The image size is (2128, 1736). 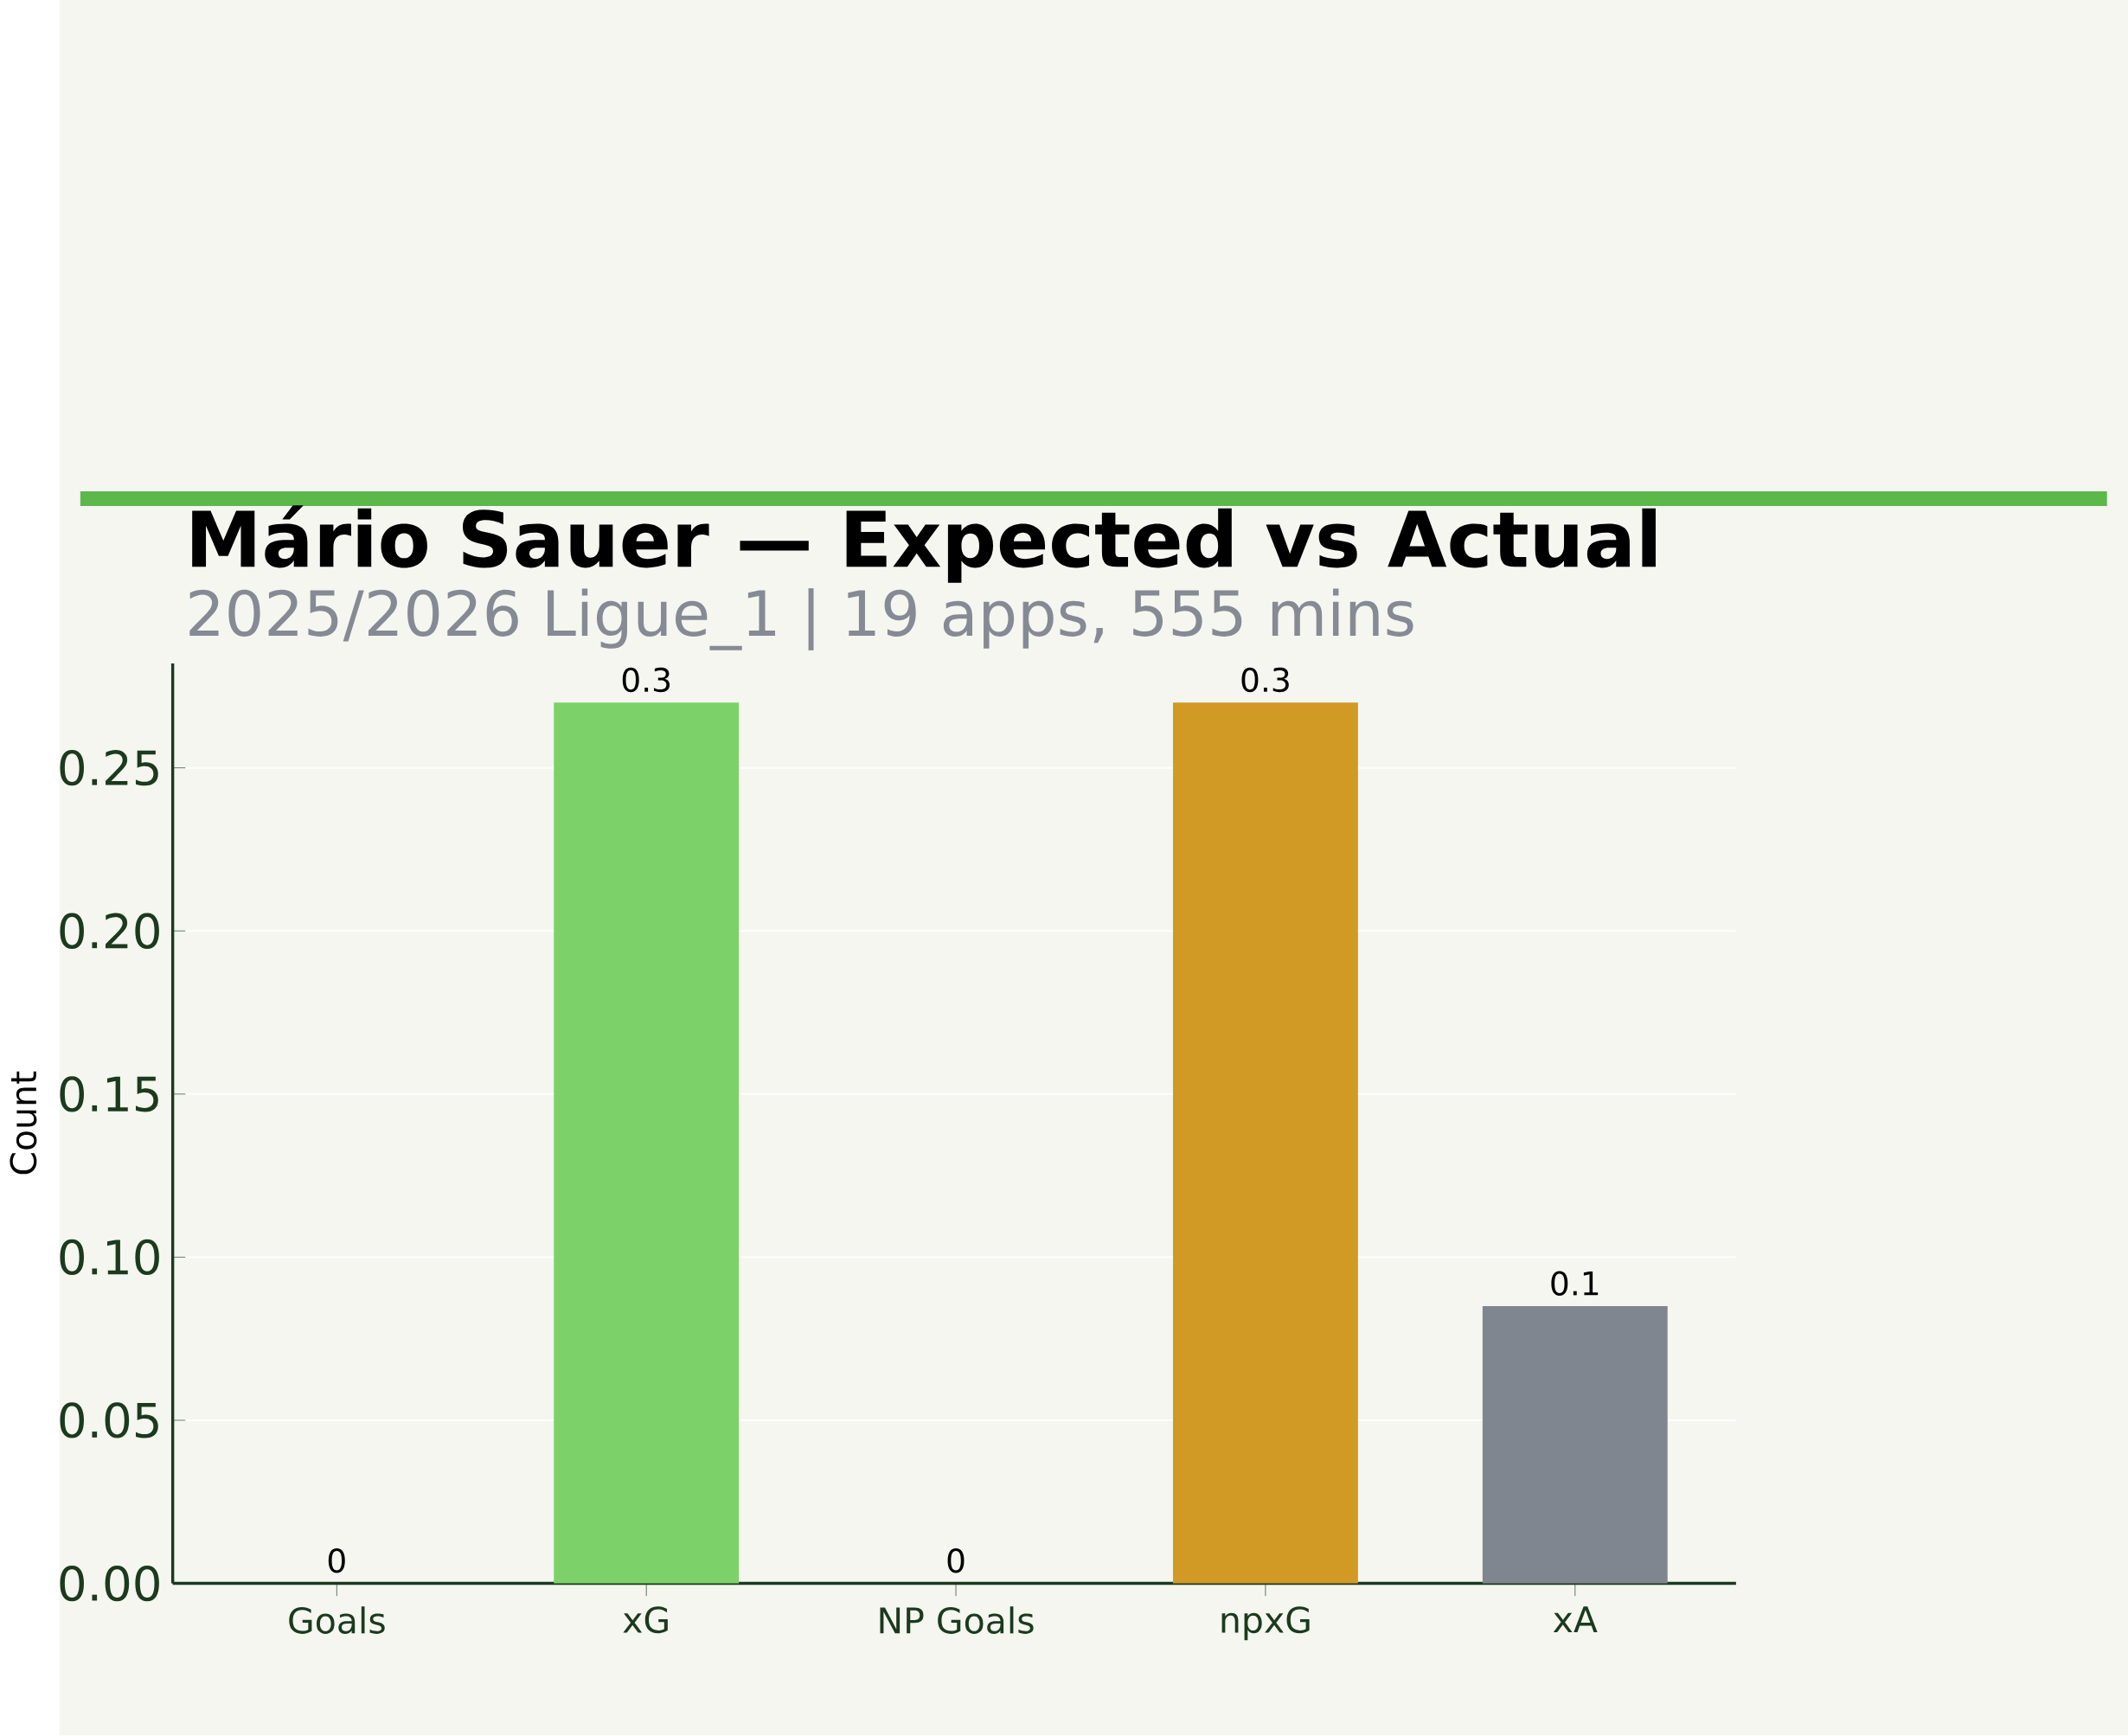 I want to click on x-tick-label: NP Goals, so click(x=957, y=1620).